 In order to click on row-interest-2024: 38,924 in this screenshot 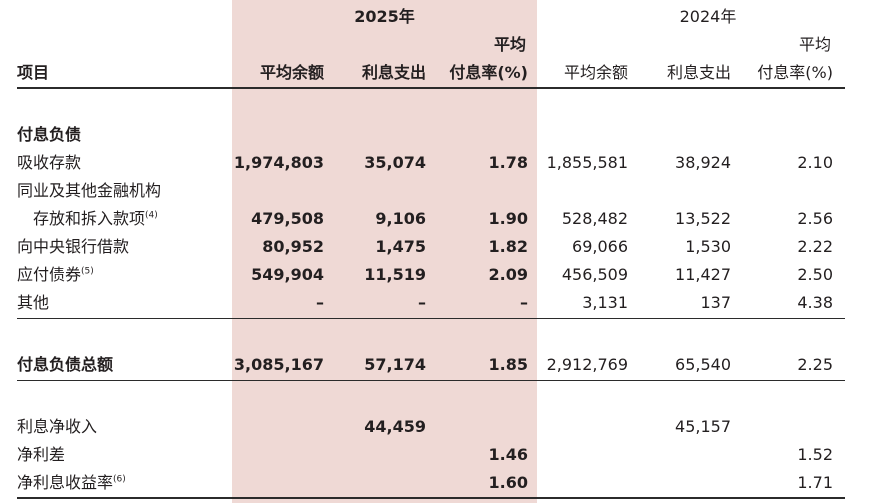, I will do `click(703, 162)`.